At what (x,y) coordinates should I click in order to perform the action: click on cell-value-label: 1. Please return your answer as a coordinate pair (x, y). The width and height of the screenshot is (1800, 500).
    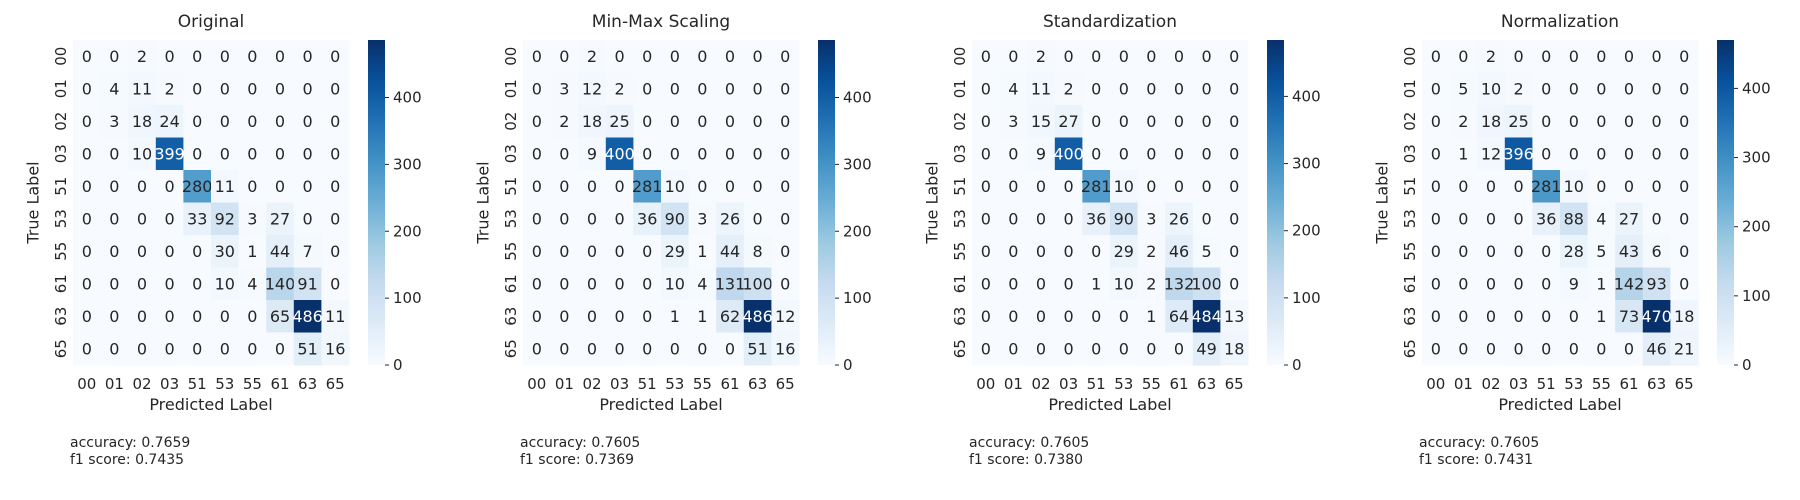
    Looking at the image, I should click on (702, 251).